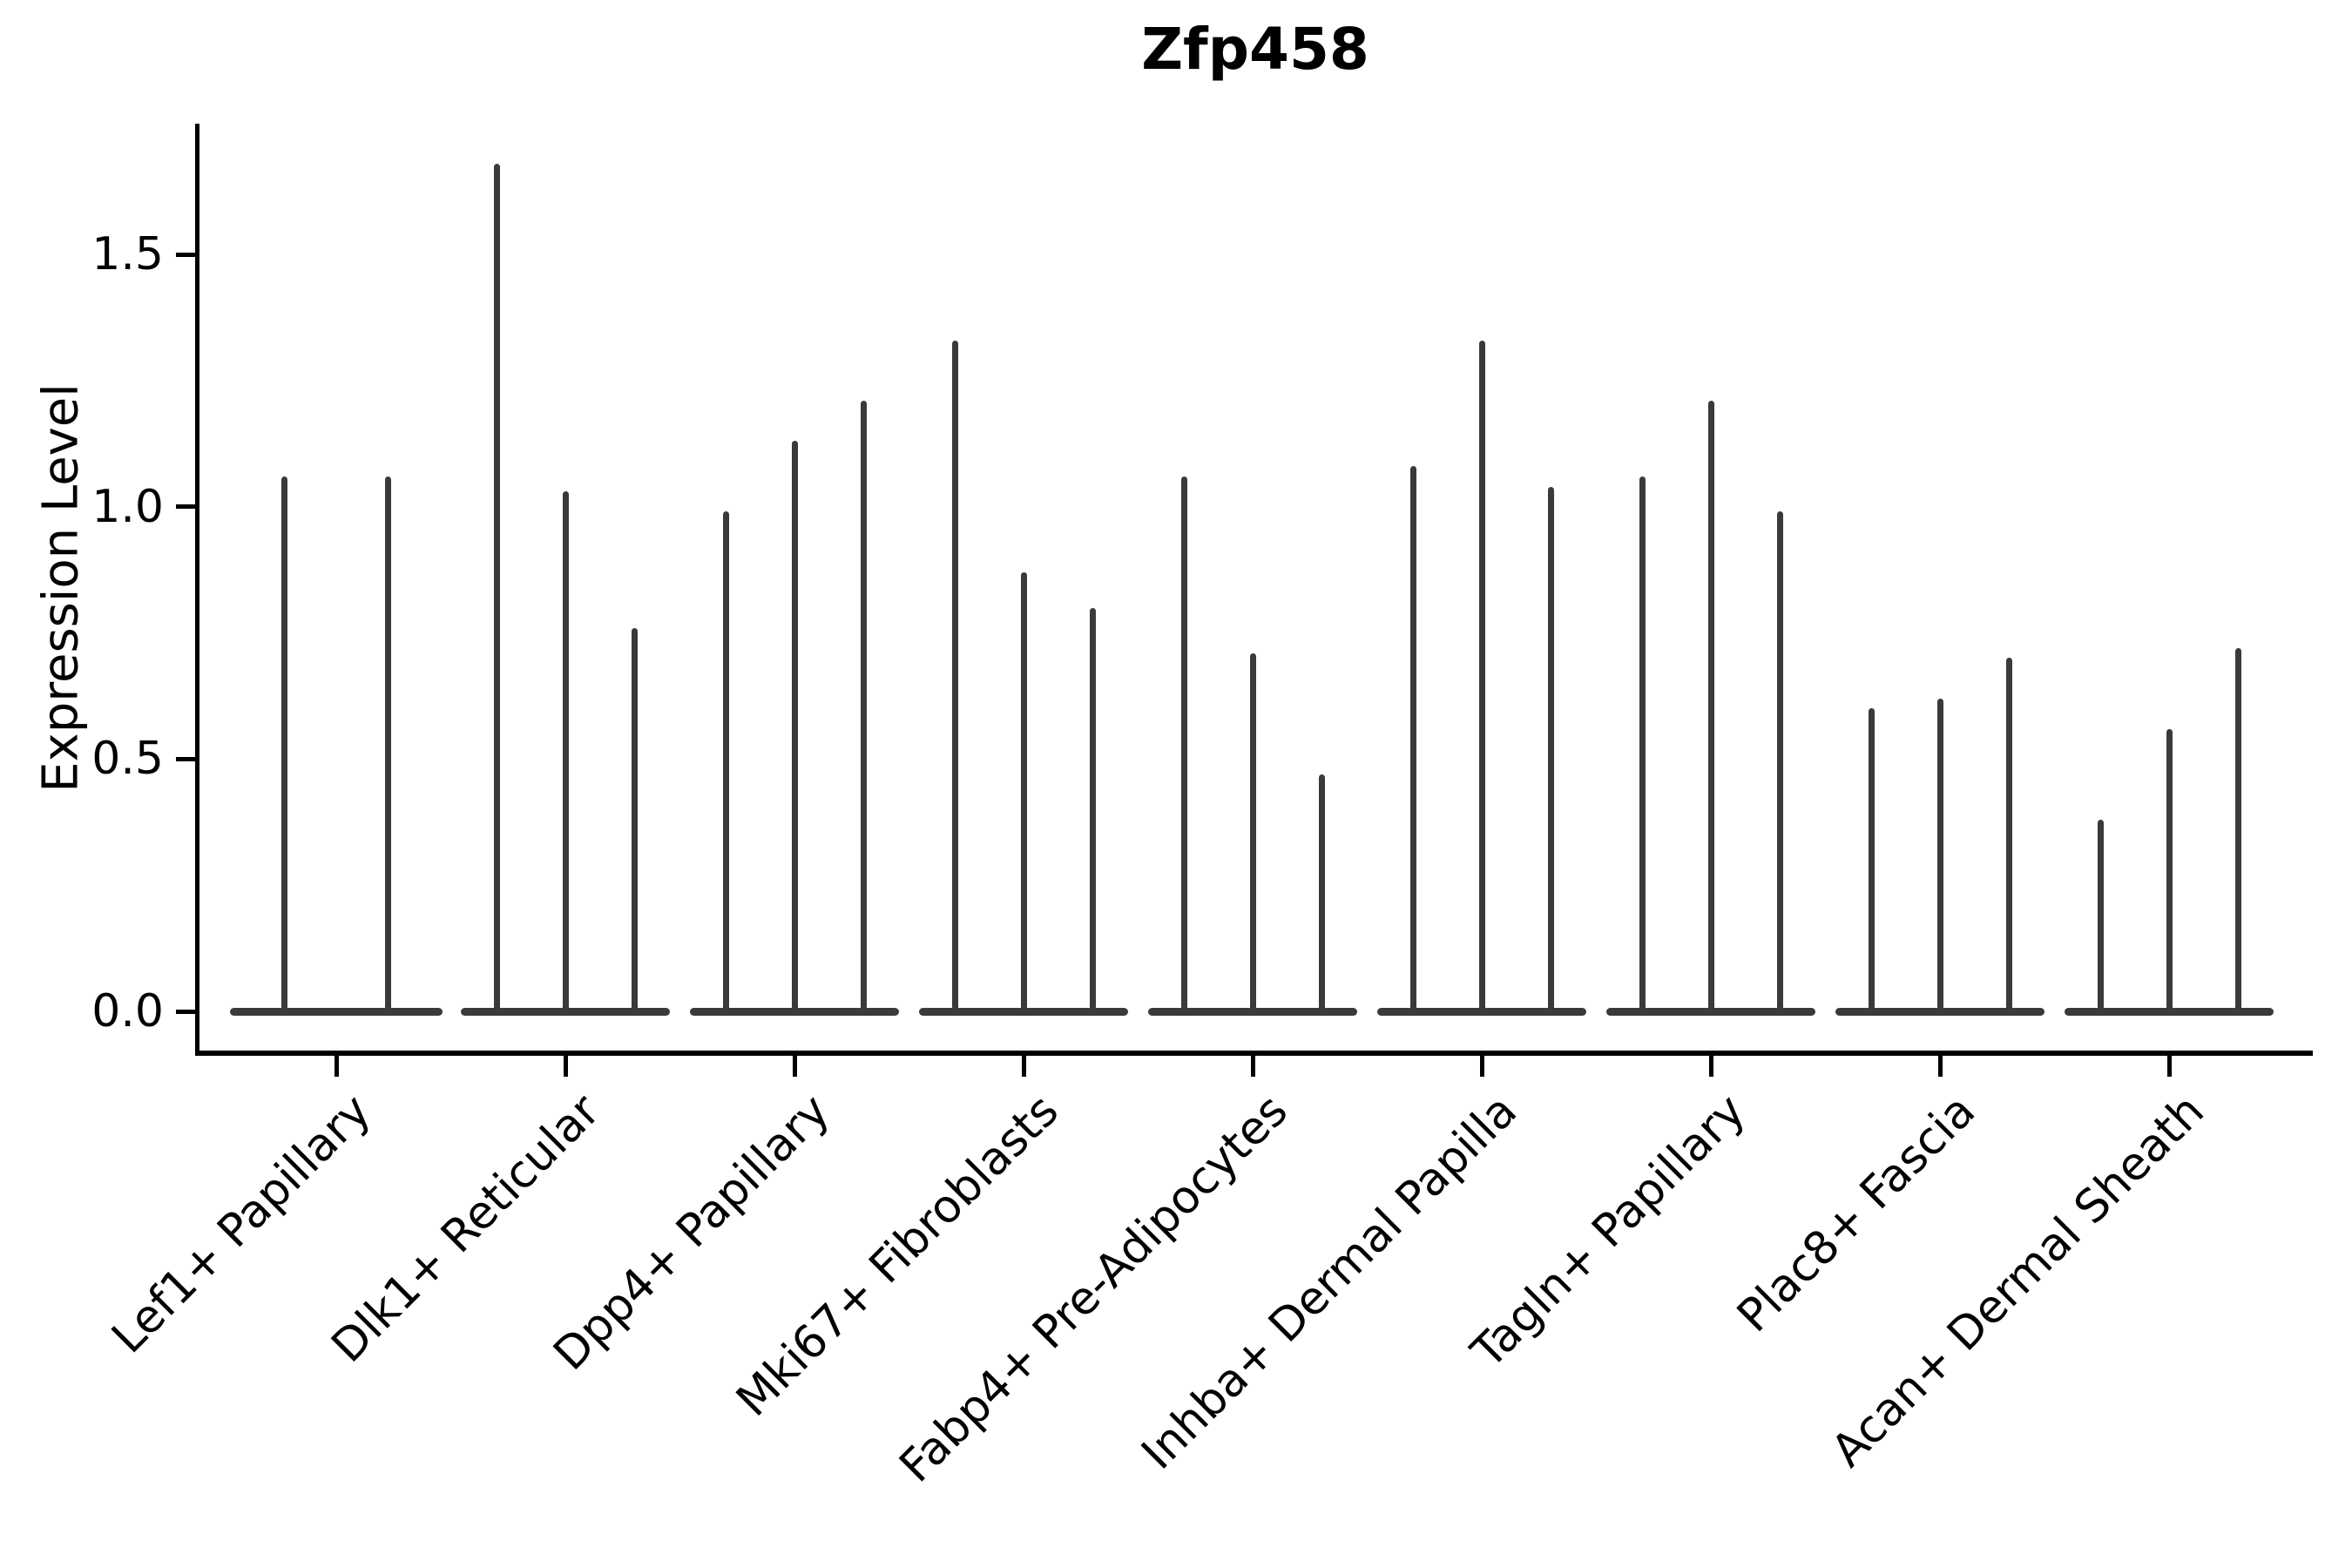 The image size is (2352, 1568). I want to click on x-tick-label: Acan+ Dermal Sheath, so click(2017, 1281).